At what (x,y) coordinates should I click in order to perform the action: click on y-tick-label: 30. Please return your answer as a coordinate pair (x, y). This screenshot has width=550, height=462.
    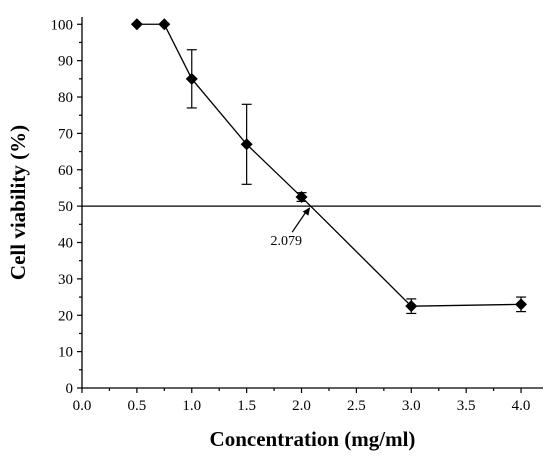
    Looking at the image, I should click on (65, 280).